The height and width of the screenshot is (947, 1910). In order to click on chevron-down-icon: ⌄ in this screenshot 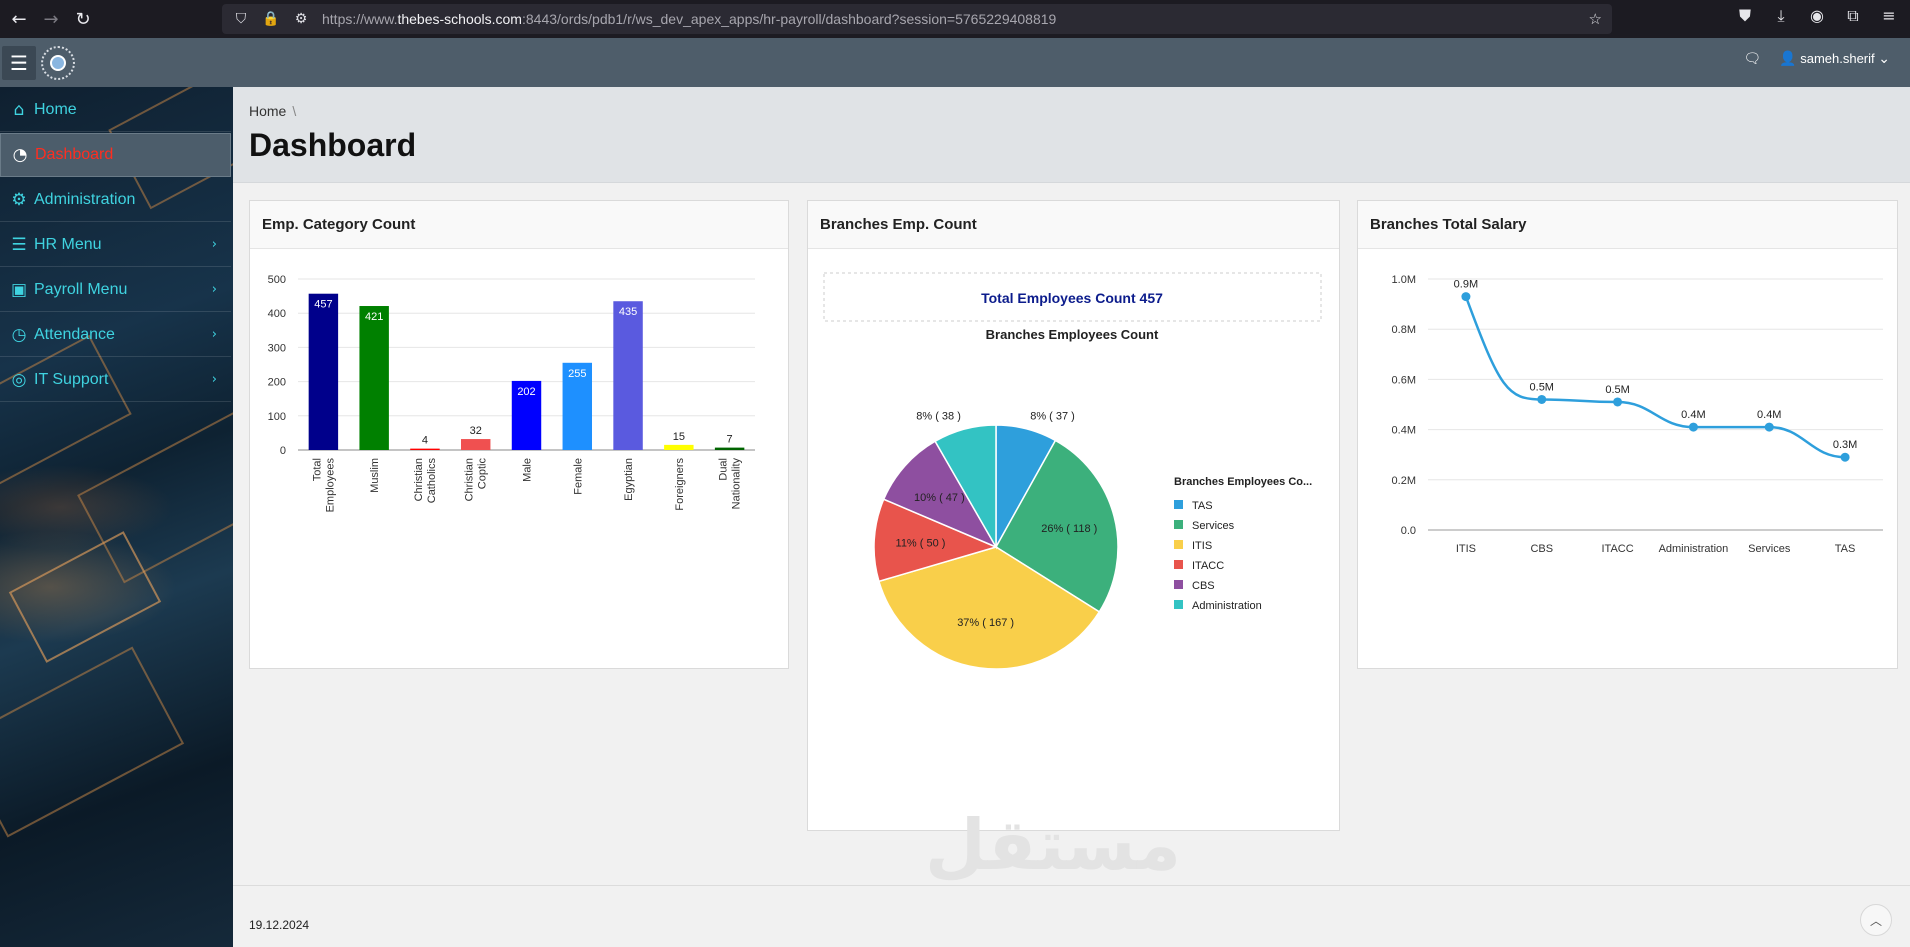, I will do `click(1884, 59)`.